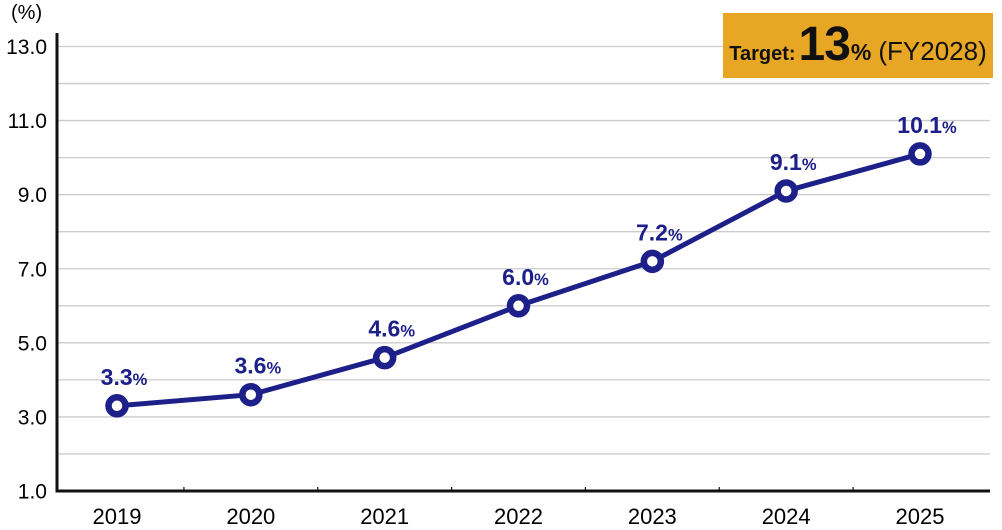  Describe the element at coordinates (32, 417) in the screenshot. I see `y-tick-label: 3.0` at that location.